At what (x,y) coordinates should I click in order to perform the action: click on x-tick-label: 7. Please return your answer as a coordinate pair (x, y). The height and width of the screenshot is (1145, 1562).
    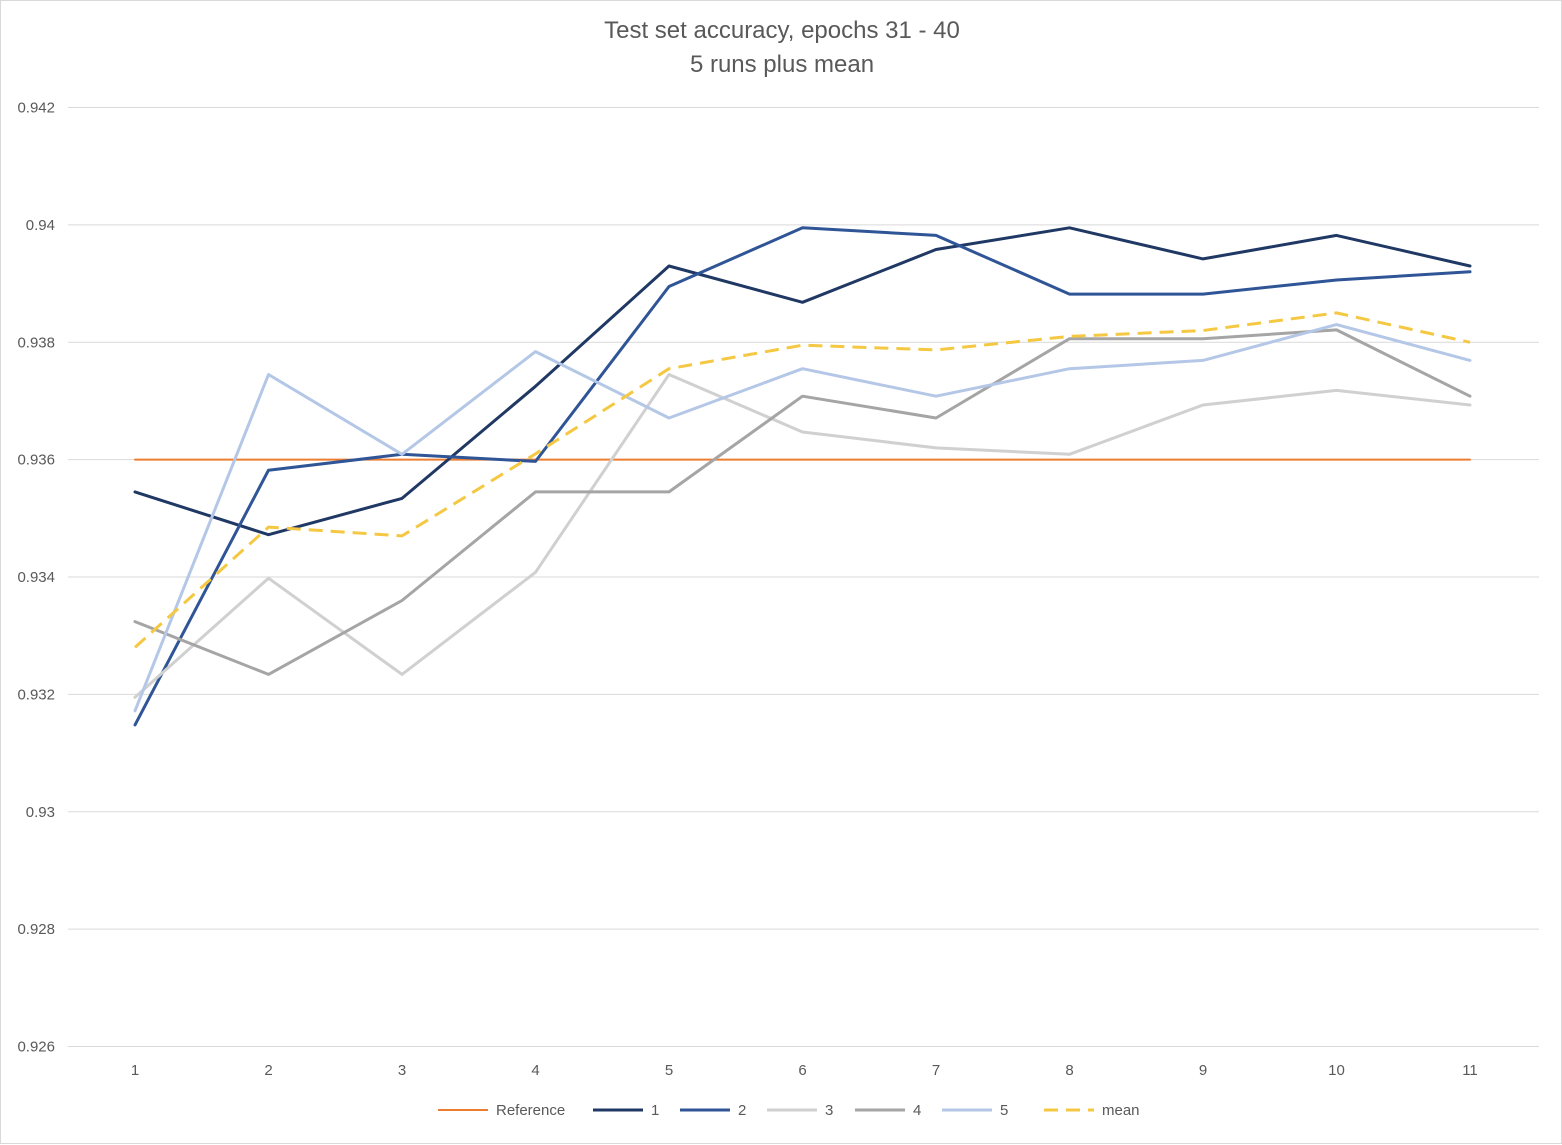
    Looking at the image, I should click on (936, 1070).